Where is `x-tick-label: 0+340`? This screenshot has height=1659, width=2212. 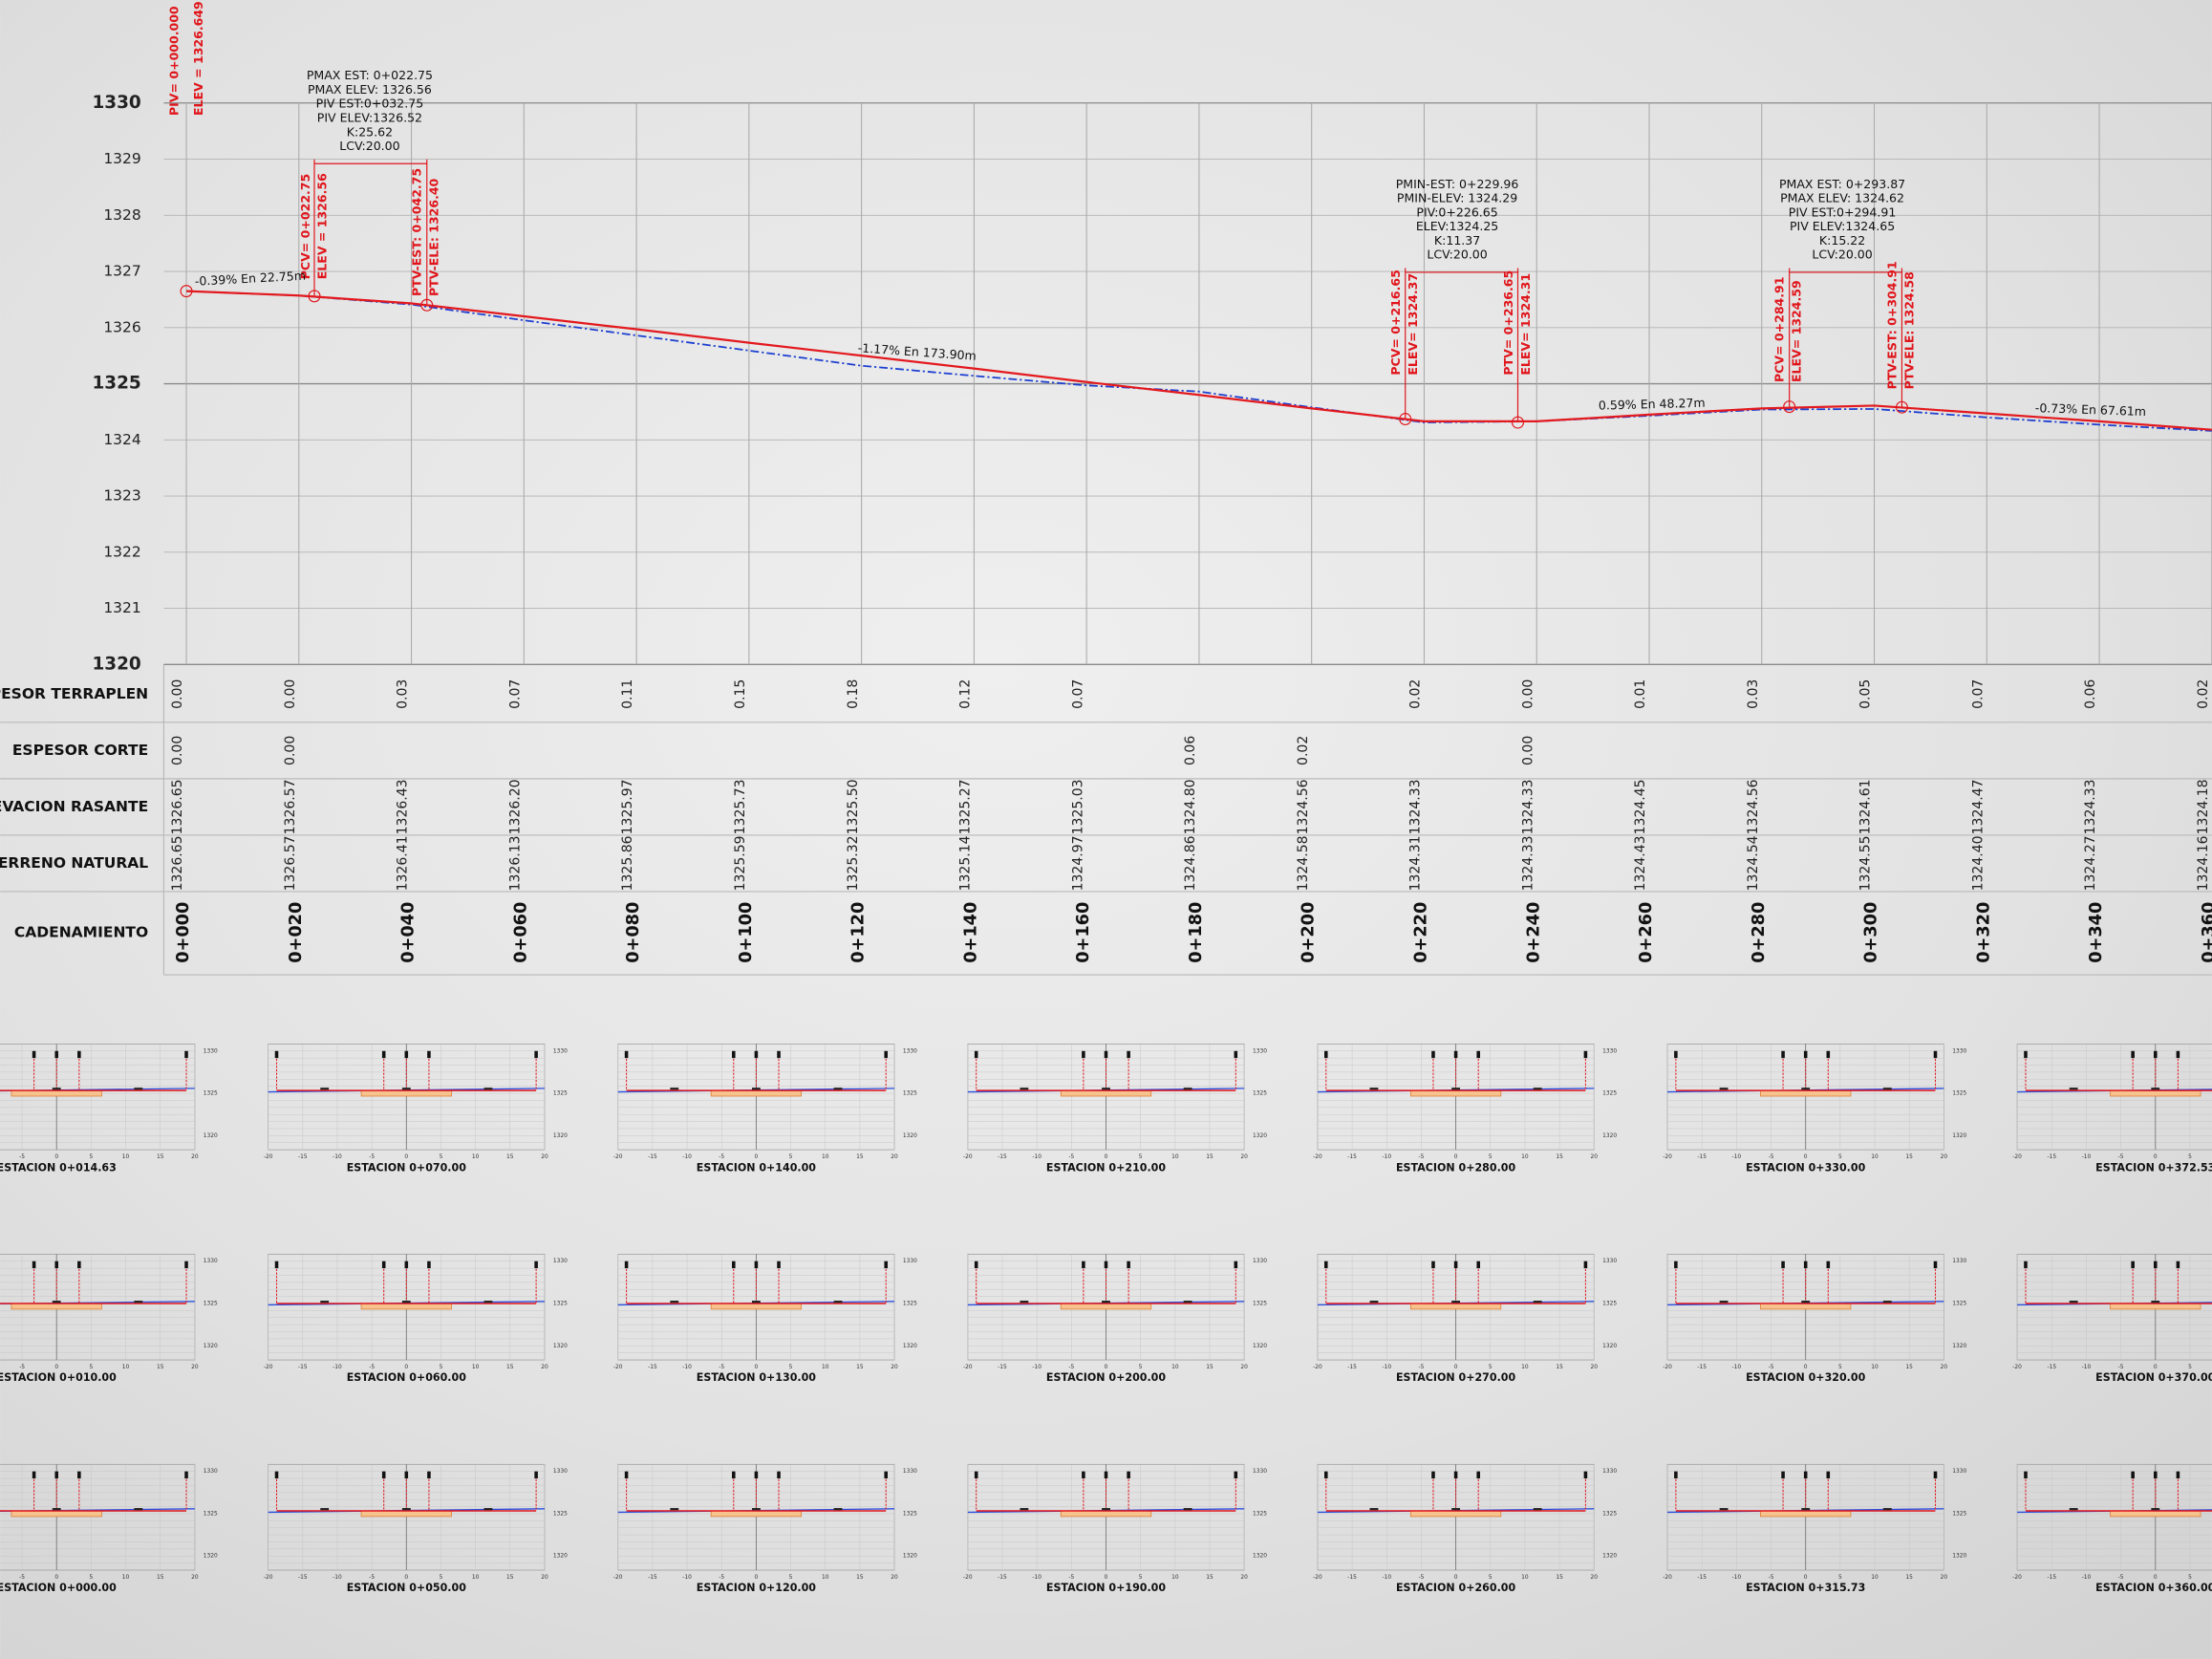
x-tick-label: 0+340 is located at coordinates (2096, 933).